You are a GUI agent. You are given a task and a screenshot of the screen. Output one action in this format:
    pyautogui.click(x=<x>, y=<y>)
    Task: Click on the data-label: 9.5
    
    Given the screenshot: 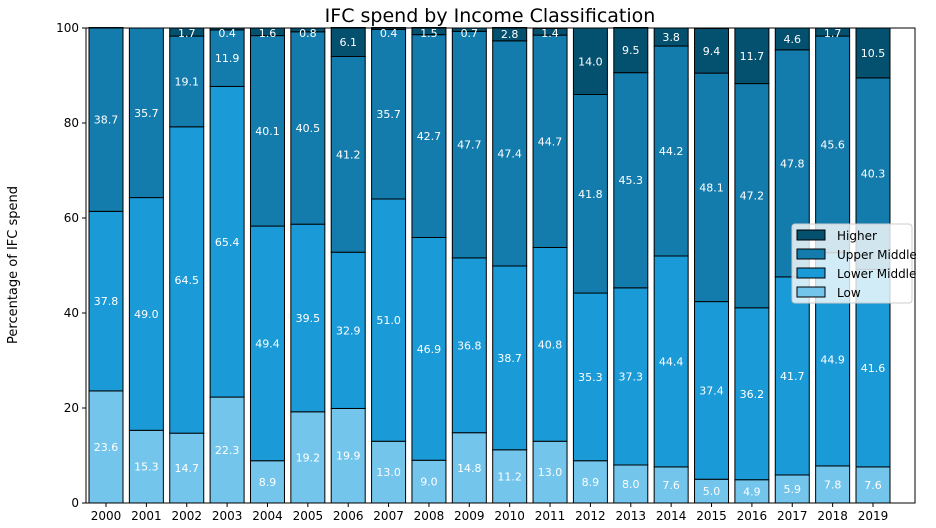 What is the action you would take?
    pyautogui.click(x=631, y=50)
    